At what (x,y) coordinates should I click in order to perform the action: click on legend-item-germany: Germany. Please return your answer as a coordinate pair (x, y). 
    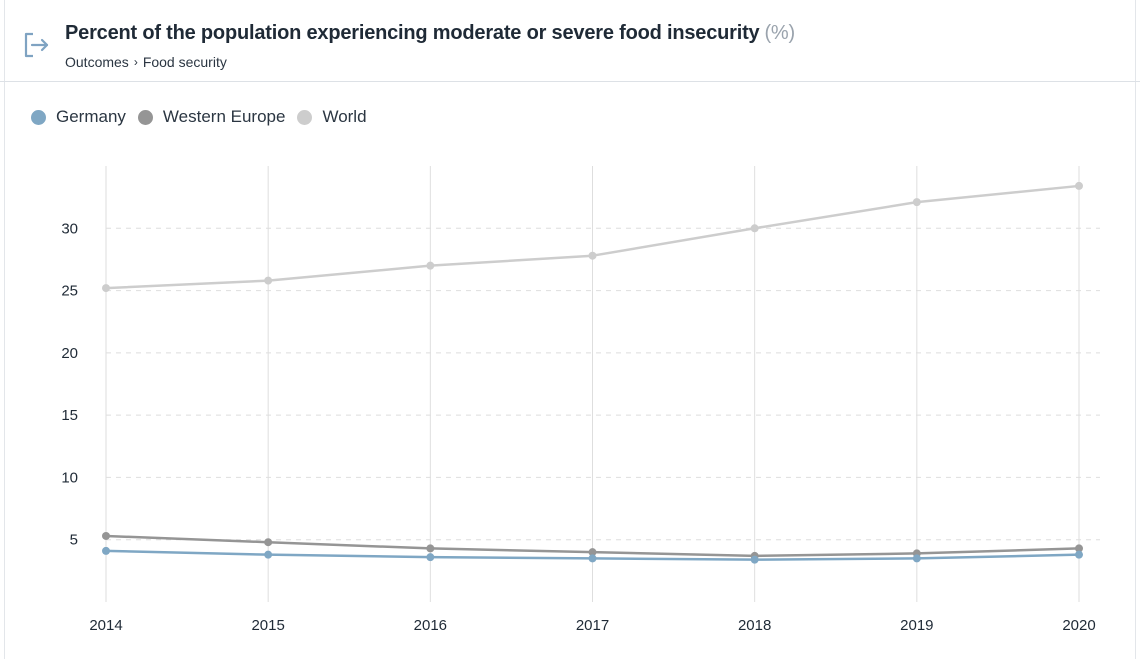
    Looking at the image, I should click on (78, 117).